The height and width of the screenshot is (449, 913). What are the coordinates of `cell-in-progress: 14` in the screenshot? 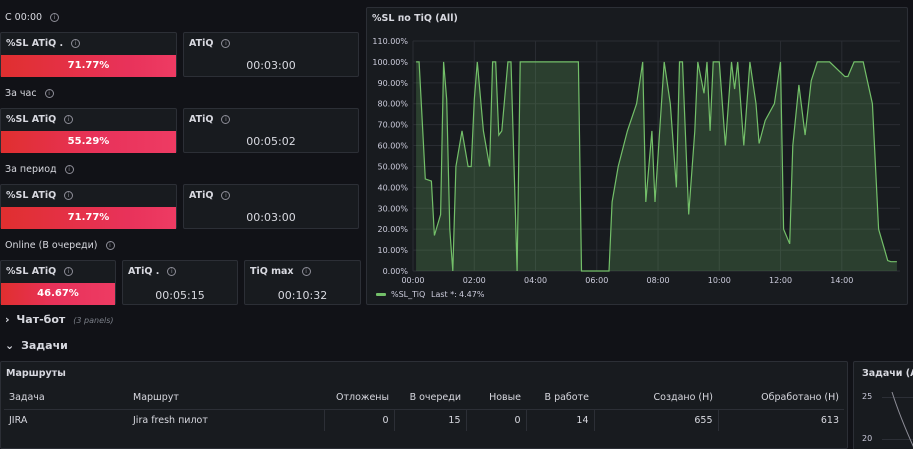 It's located at (559, 420).